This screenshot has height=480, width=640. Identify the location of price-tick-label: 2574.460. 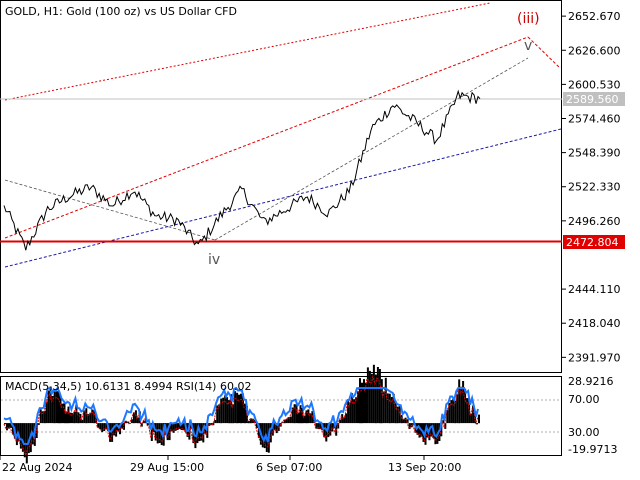
(594, 118).